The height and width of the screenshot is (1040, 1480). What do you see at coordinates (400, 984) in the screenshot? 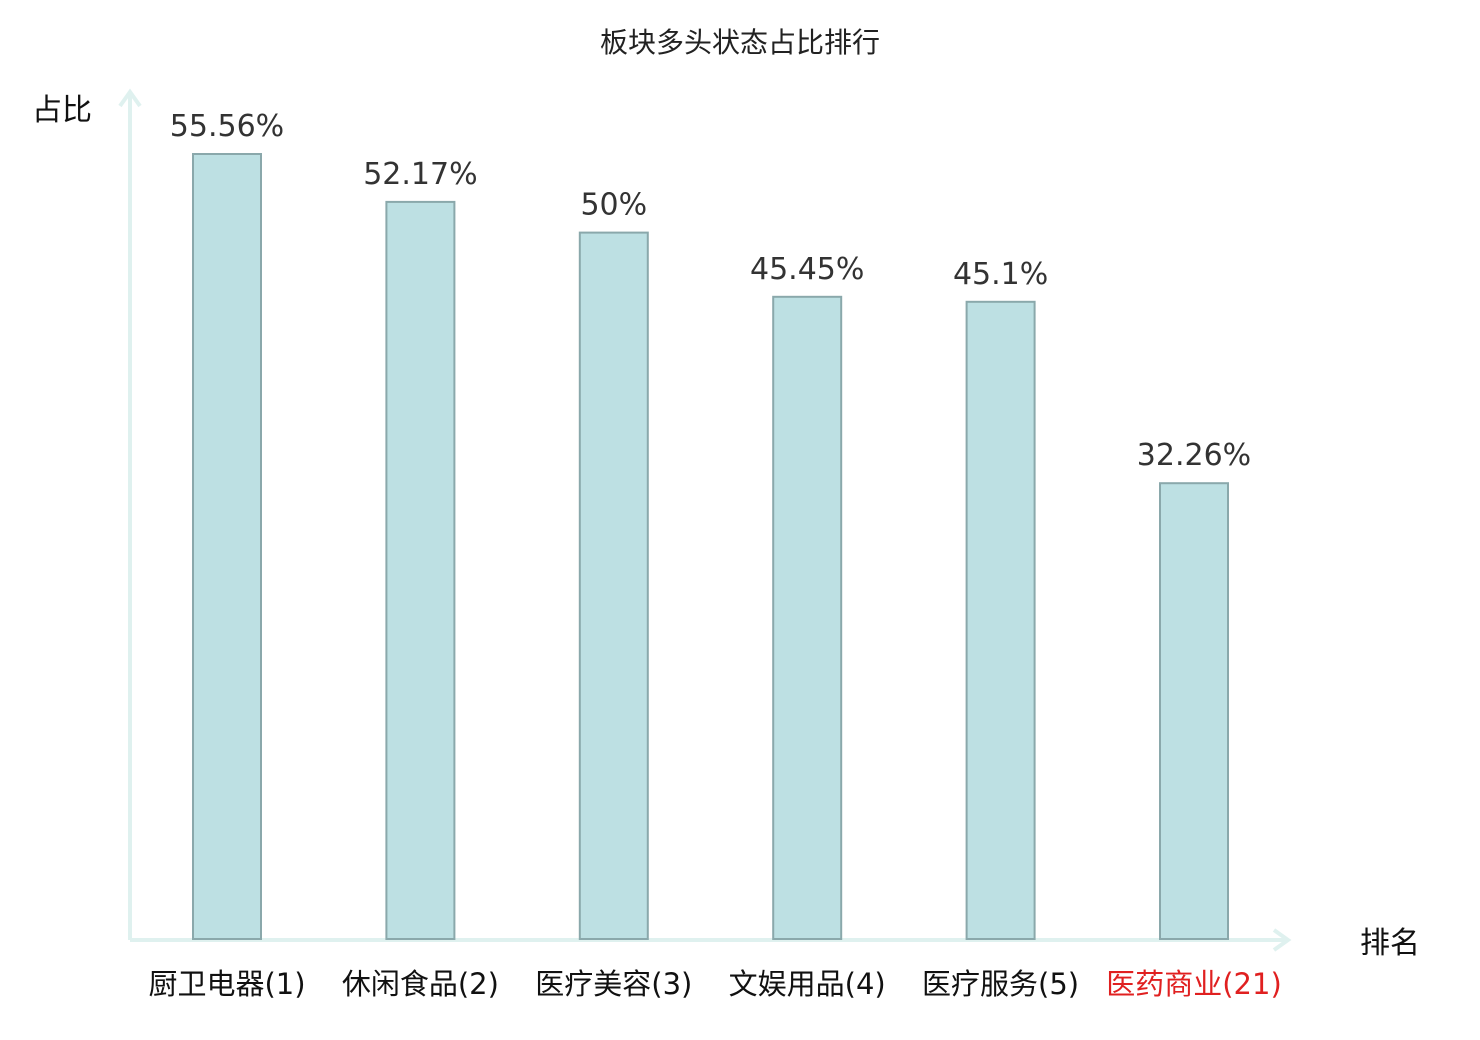
I see `category-name-2: 休闲食品` at bounding box center [400, 984].